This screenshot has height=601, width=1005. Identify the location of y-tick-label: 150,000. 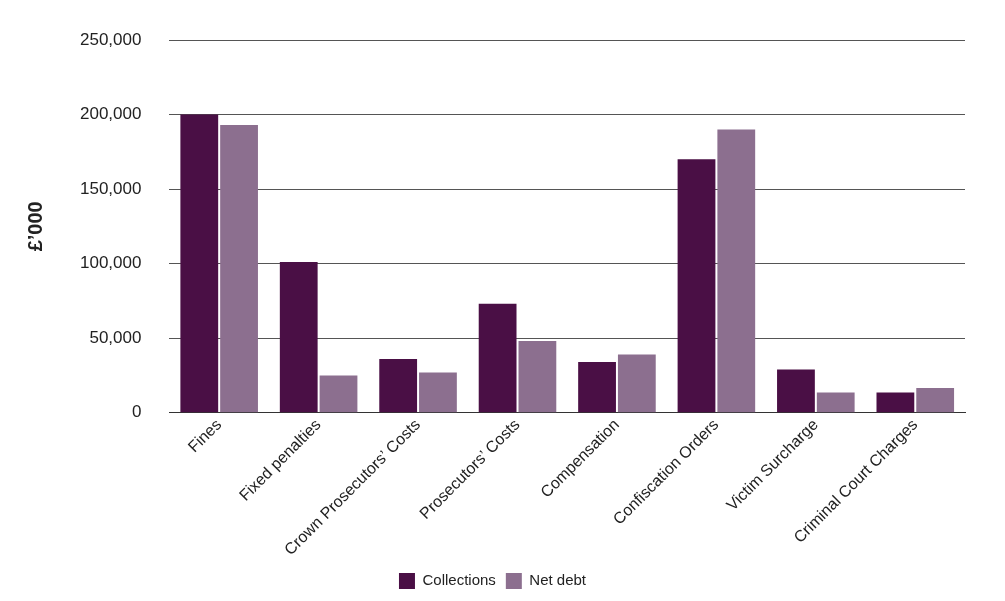
(111, 188).